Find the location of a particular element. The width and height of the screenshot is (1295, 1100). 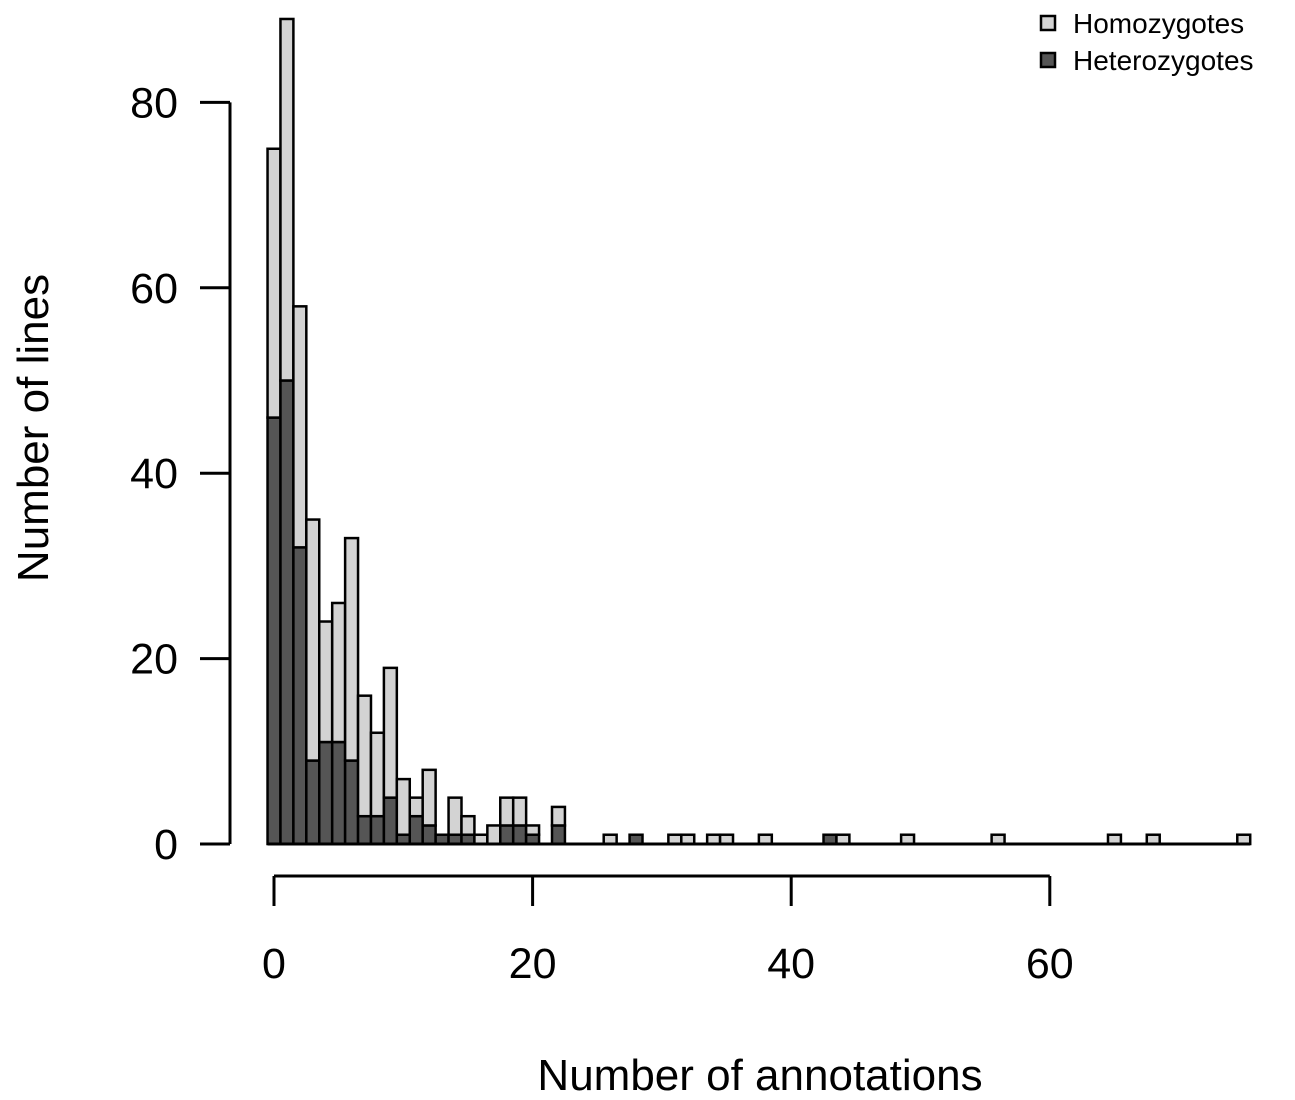

x-tick-label: 0 is located at coordinates (274, 964).